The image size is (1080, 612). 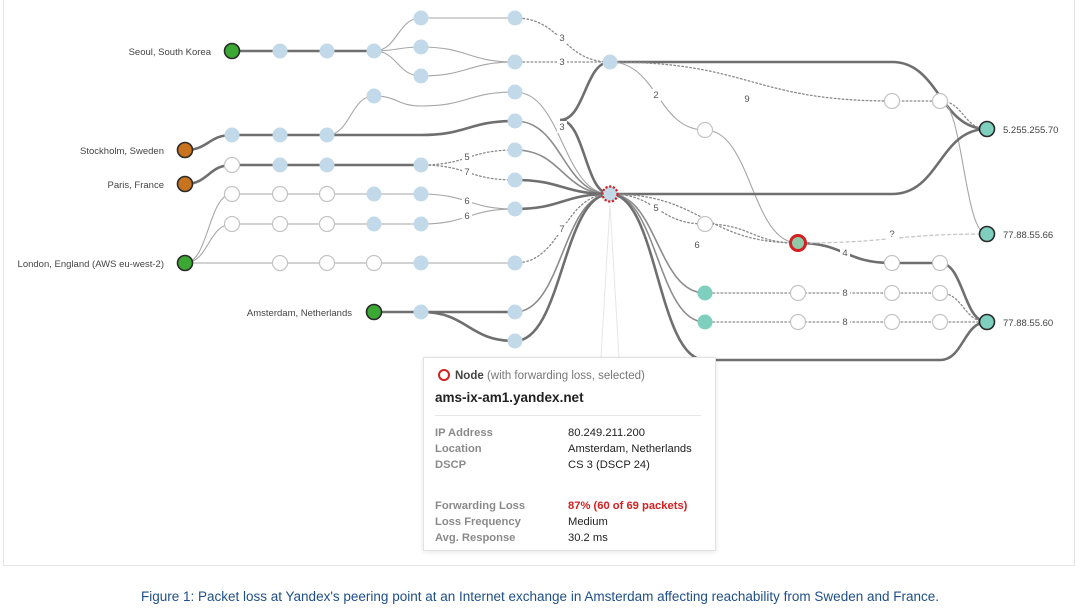 What do you see at coordinates (655, 208) in the screenshot?
I see `hop-count-label: 5` at bounding box center [655, 208].